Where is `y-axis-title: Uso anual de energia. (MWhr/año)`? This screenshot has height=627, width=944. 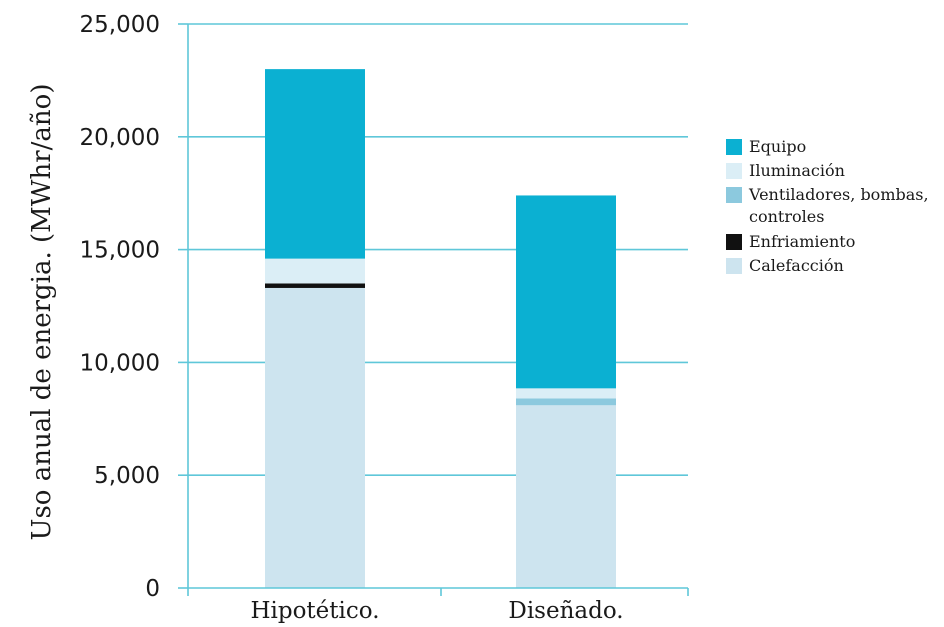
y-axis-title: Uso anual de energia. (MWhr/año) is located at coordinates (42, 312).